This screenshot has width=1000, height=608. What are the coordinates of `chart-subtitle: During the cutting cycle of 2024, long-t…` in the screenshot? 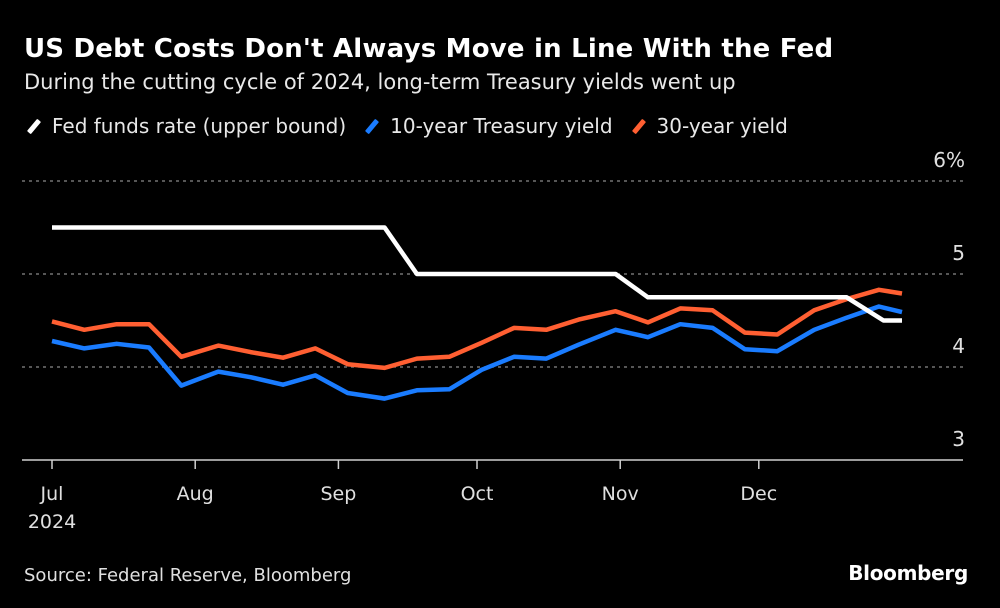 It's located at (380, 82).